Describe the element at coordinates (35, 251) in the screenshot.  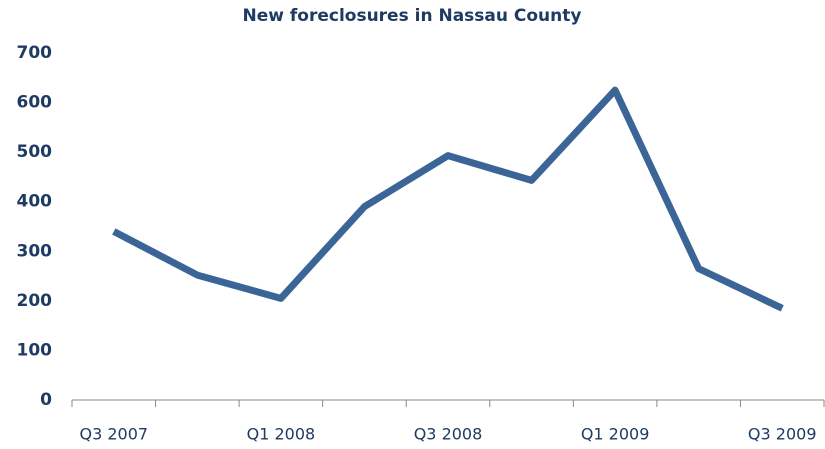
I see `y-tick-label: 300` at that location.